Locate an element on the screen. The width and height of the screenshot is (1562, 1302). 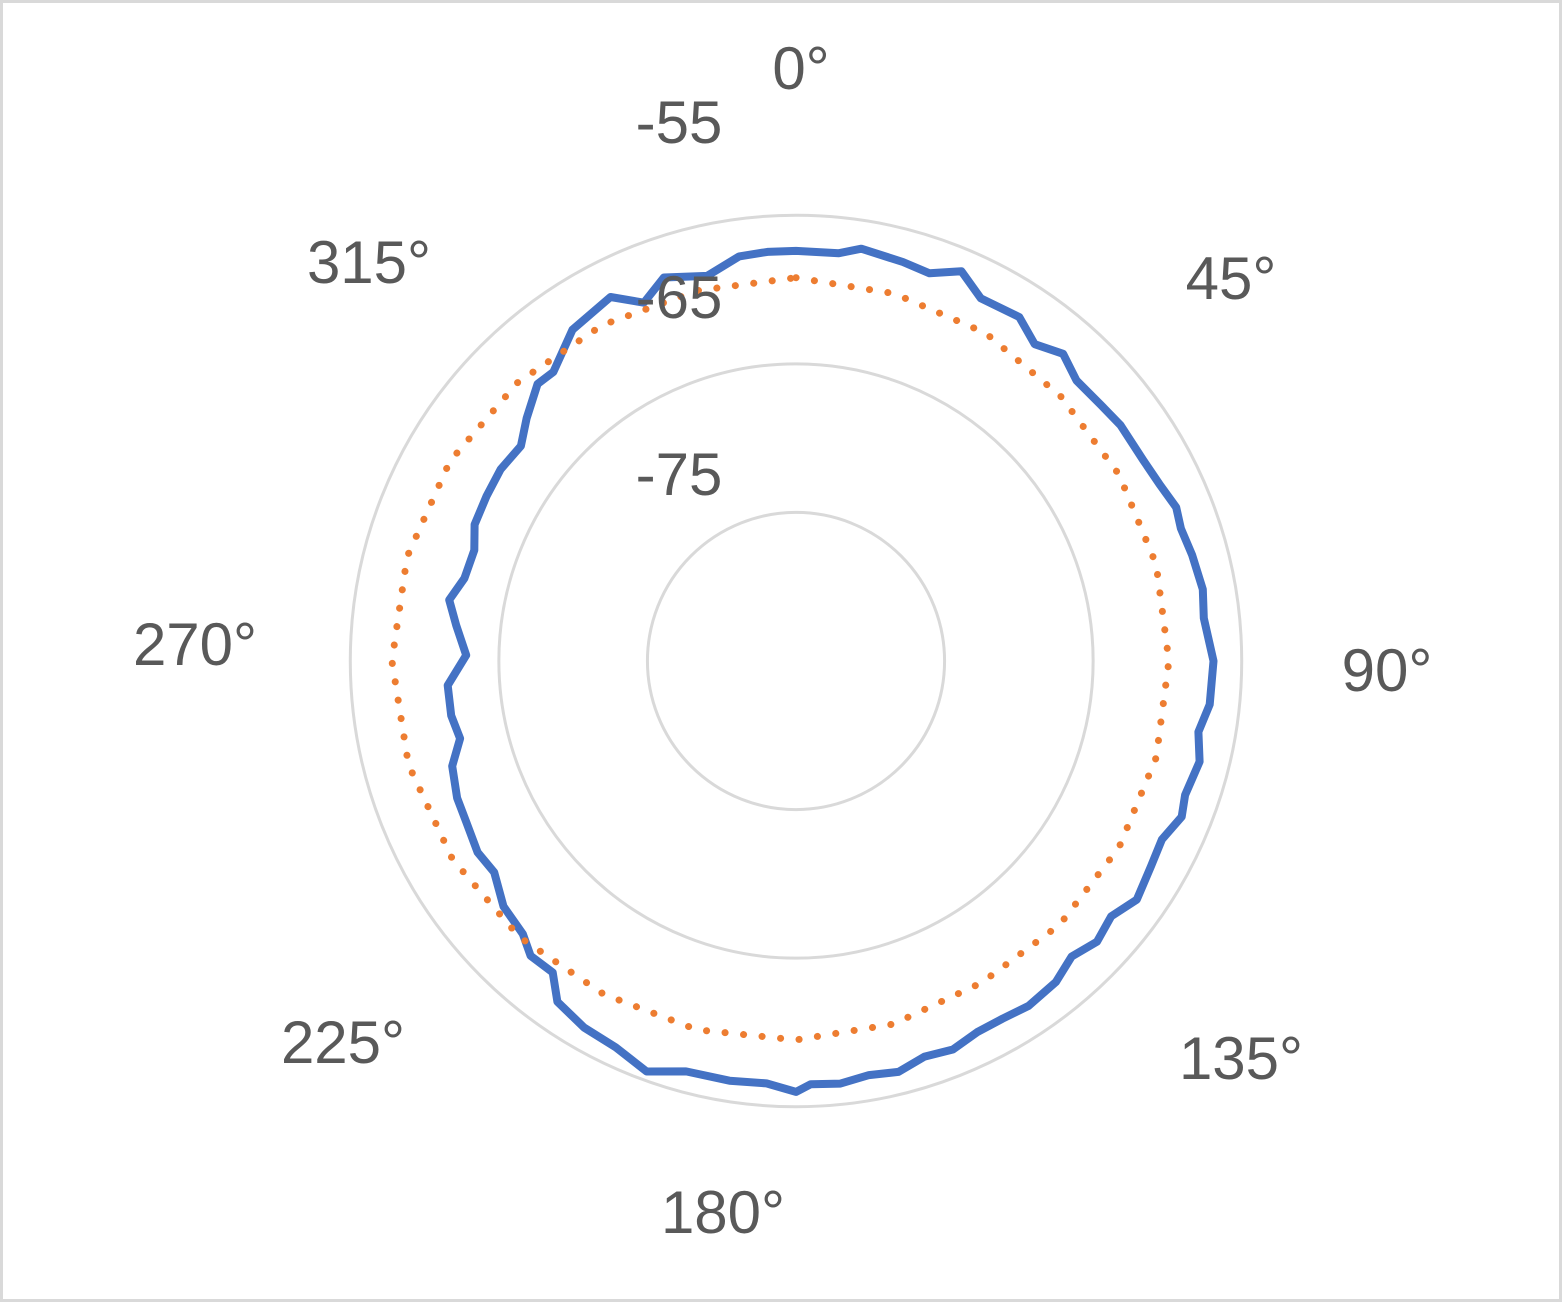
angle-tick-label: 225° is located at coordinates (343, 1042).